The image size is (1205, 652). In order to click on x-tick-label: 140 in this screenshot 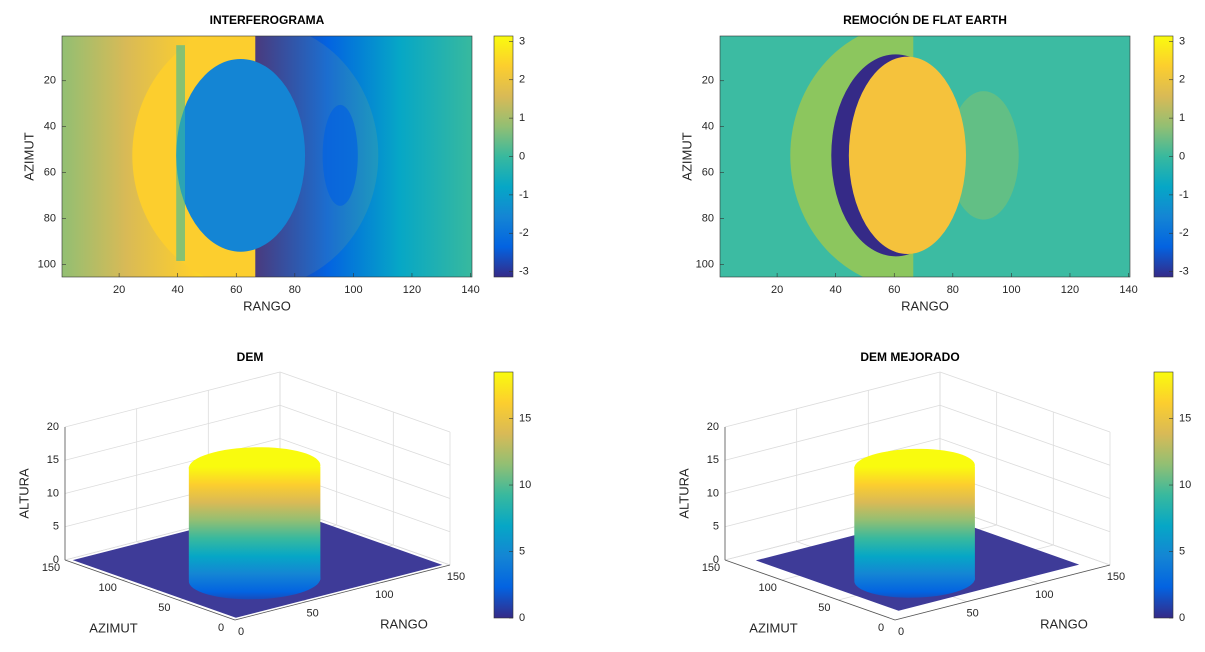, I will do `click(470, 290)`.